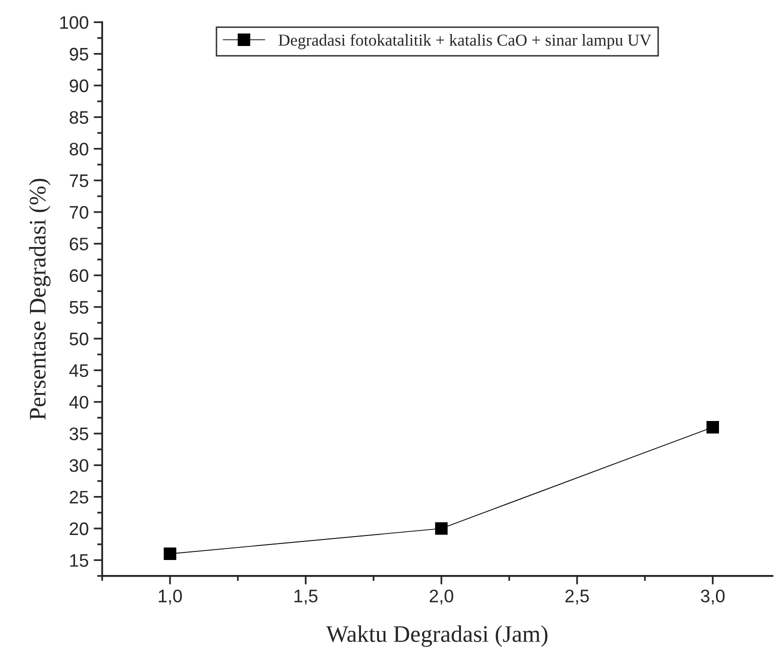  Describe the element at coordinates (712, 597) in the screenshot. I see `x-tick-label: 3,0` at that location.